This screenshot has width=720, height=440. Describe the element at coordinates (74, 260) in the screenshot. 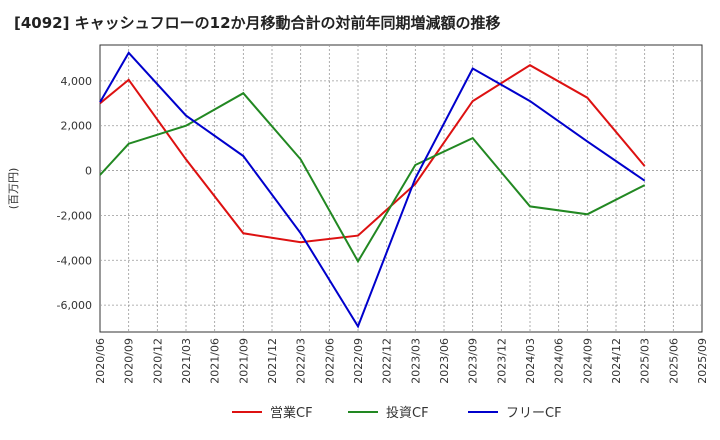

I see `y-tick-label: -4,000` at that location.